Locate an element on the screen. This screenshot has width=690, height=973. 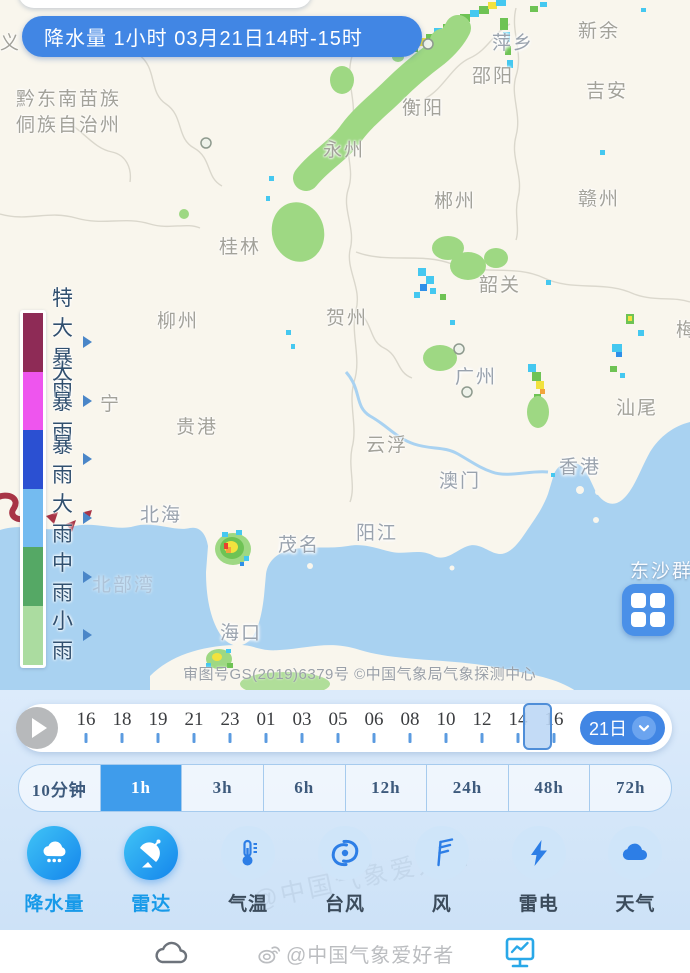
duration-tab-5: 24h is located at coordinates (467, 788).